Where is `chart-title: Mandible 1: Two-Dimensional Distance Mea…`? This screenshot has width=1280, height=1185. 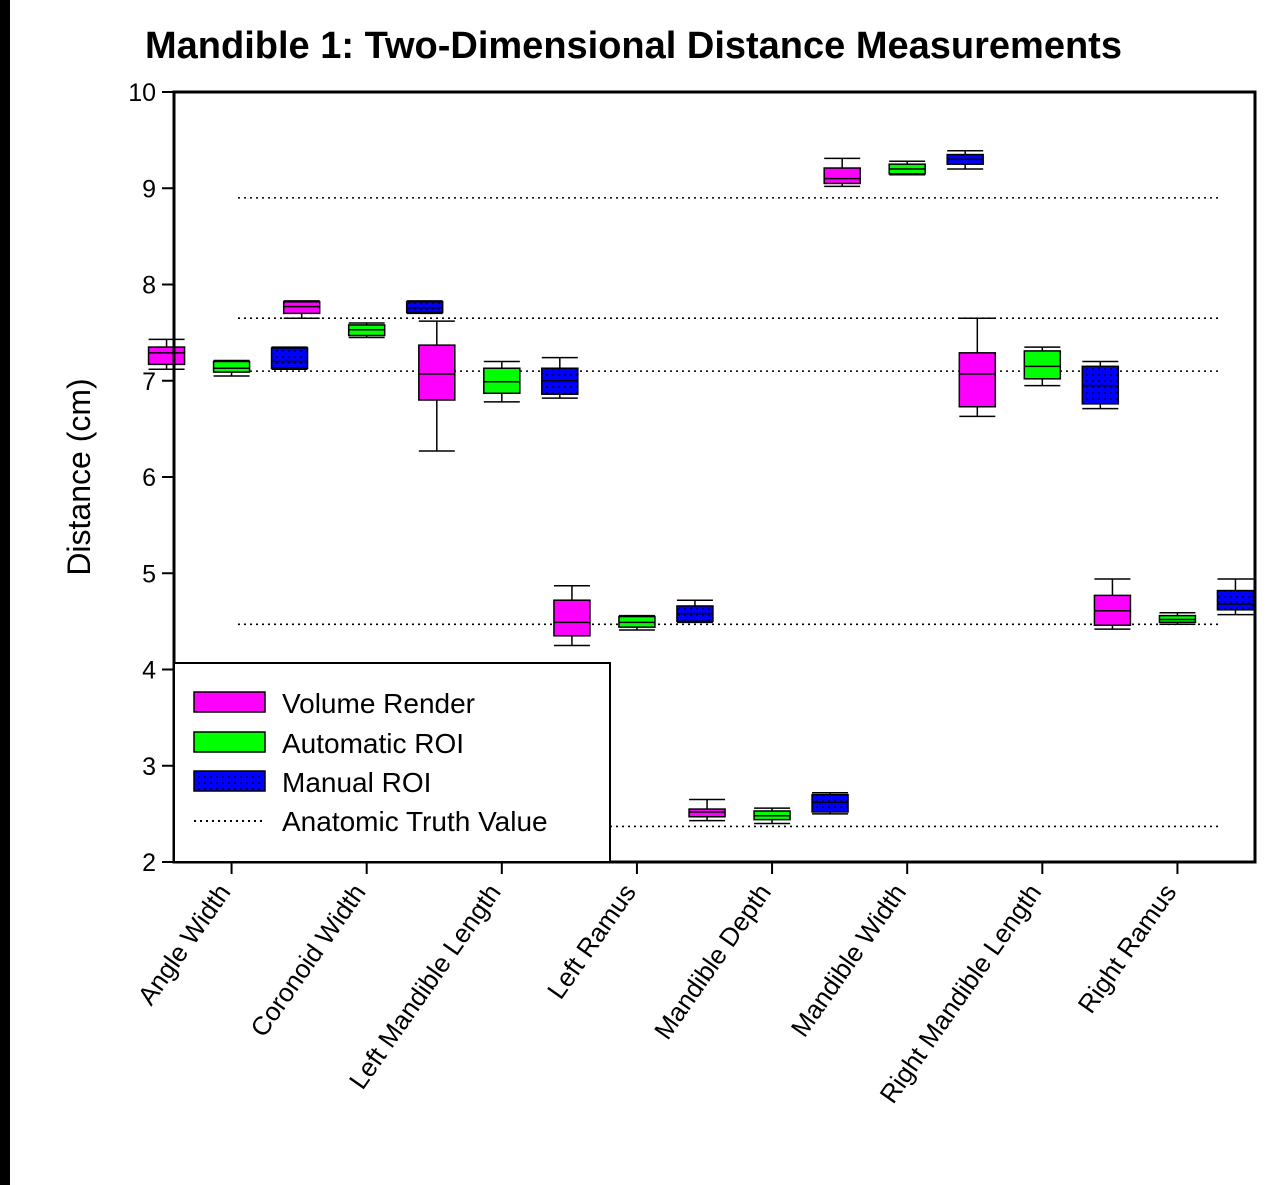
chart-title: Mandible 1: Two-Dimensional Distance Mea… is located at coordinates (633, 46).